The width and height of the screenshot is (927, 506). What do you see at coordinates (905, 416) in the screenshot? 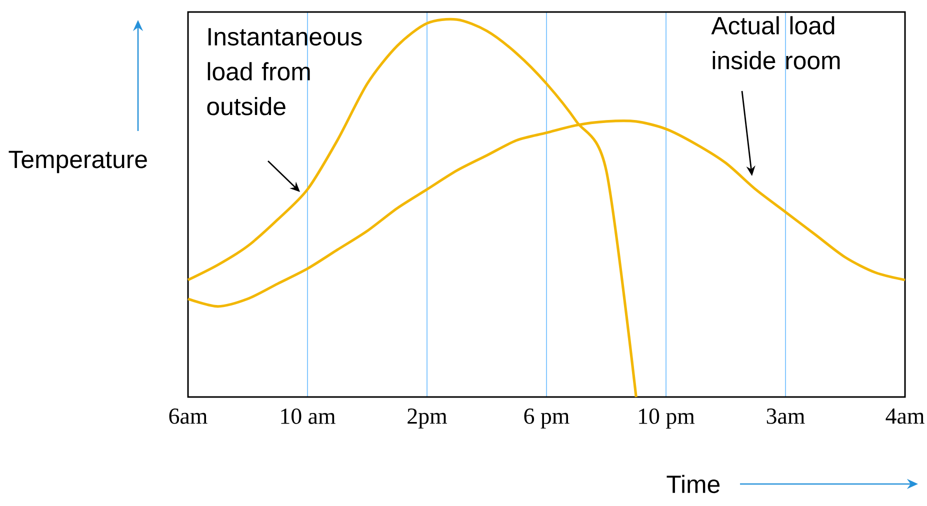
I see `x-tick-label: 4am` at bounding box center [905, 416].